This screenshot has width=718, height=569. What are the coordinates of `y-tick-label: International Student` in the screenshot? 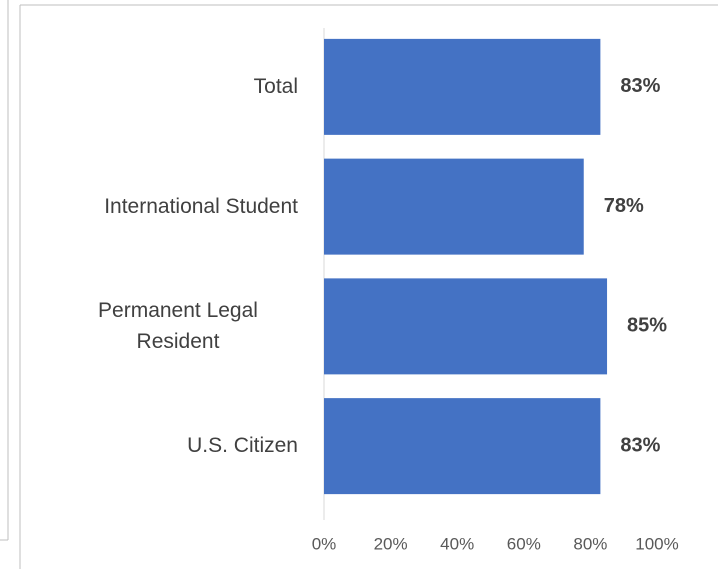 It's located at (201, 206).